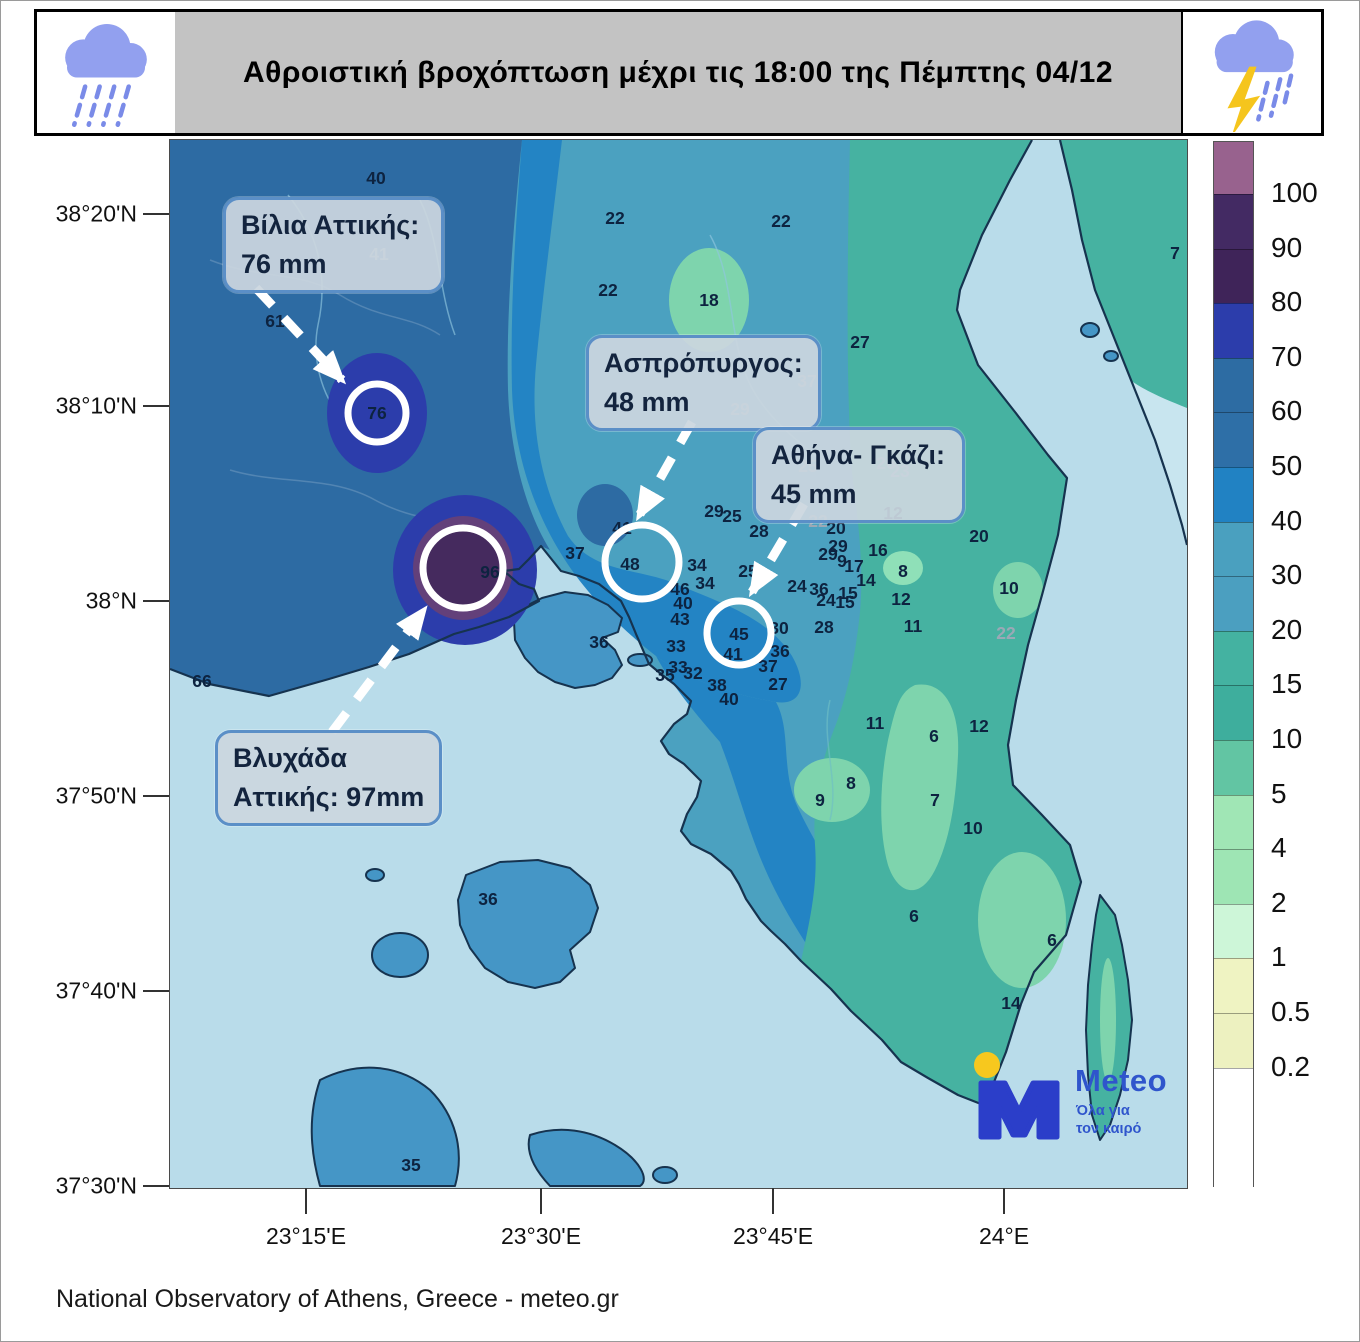 The height and width of the screenshot is (1342, 1360). What do you see at coordinates (1290, 1011) in the screenshot?
I see `legend-value-label: 0.5` at bounding box center [1290, 1011].